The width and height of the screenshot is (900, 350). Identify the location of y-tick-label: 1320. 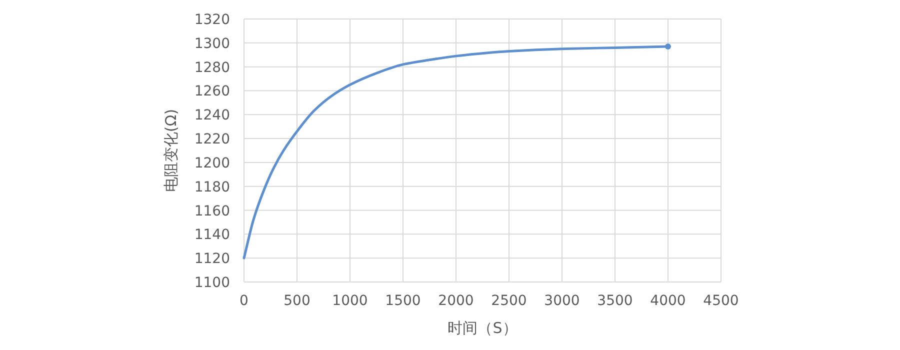
(212, 20).